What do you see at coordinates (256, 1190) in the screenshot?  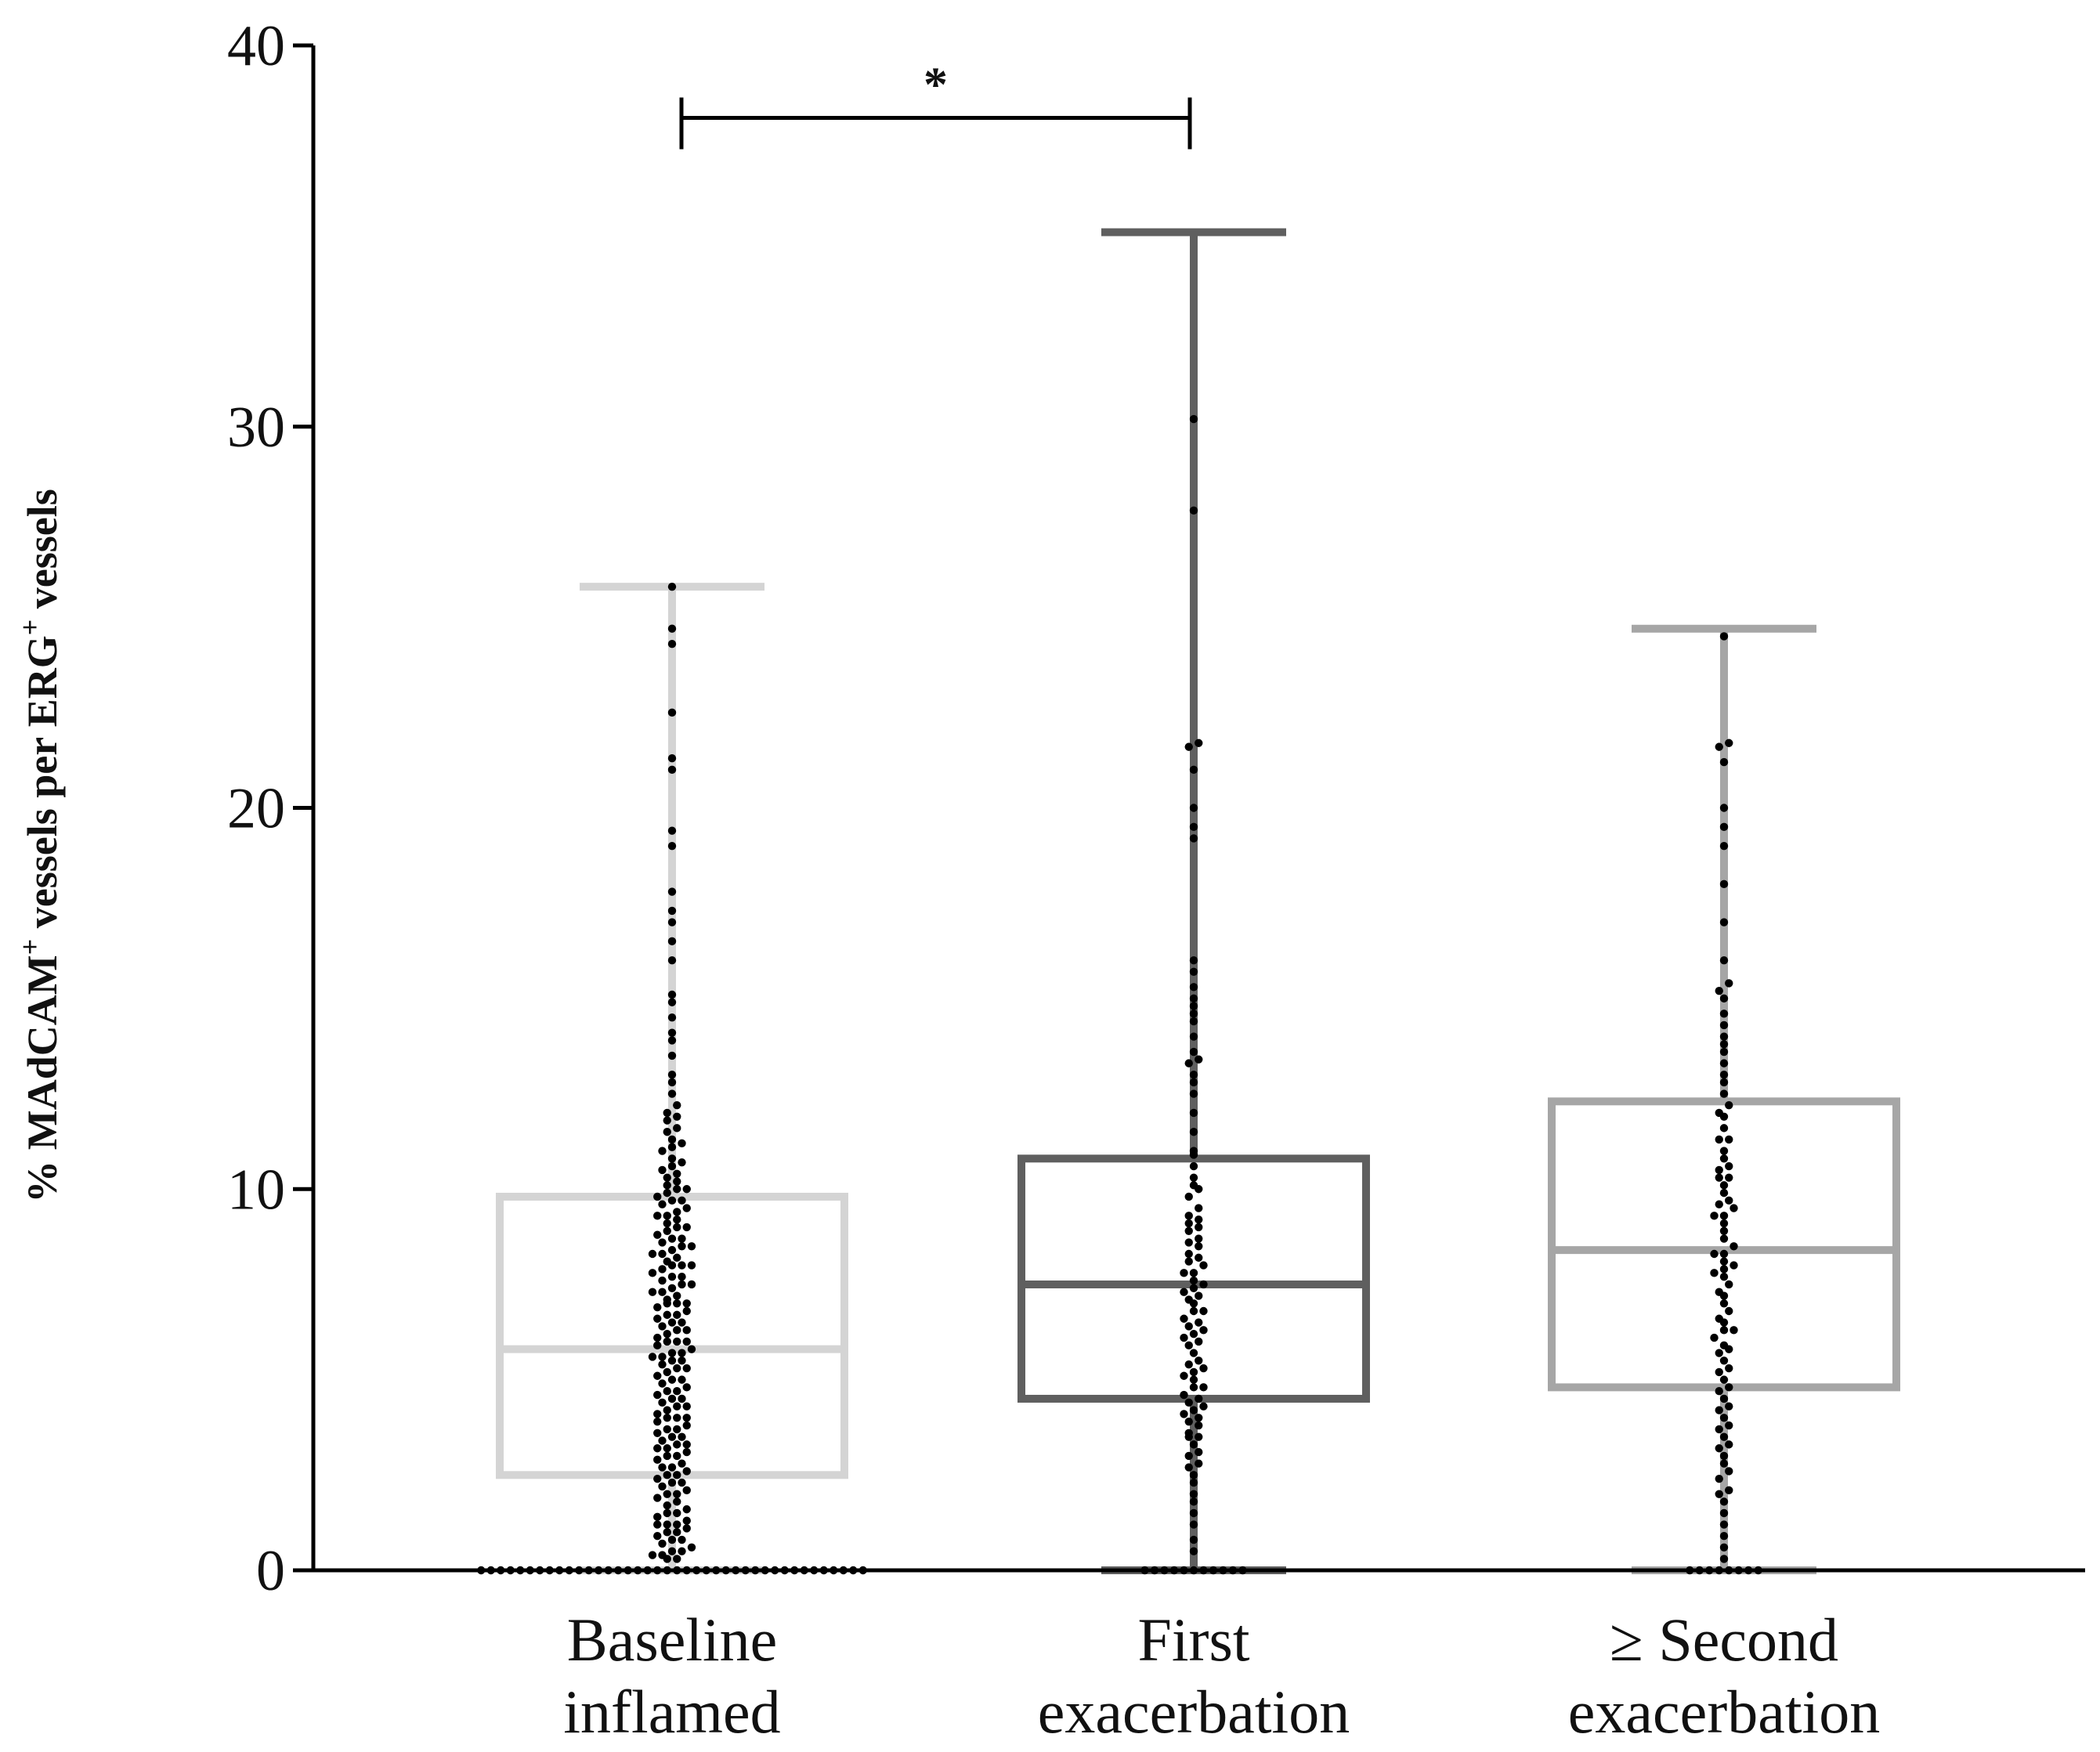 I see `y-tick-label: 10` at bounding box center [256, 1190].